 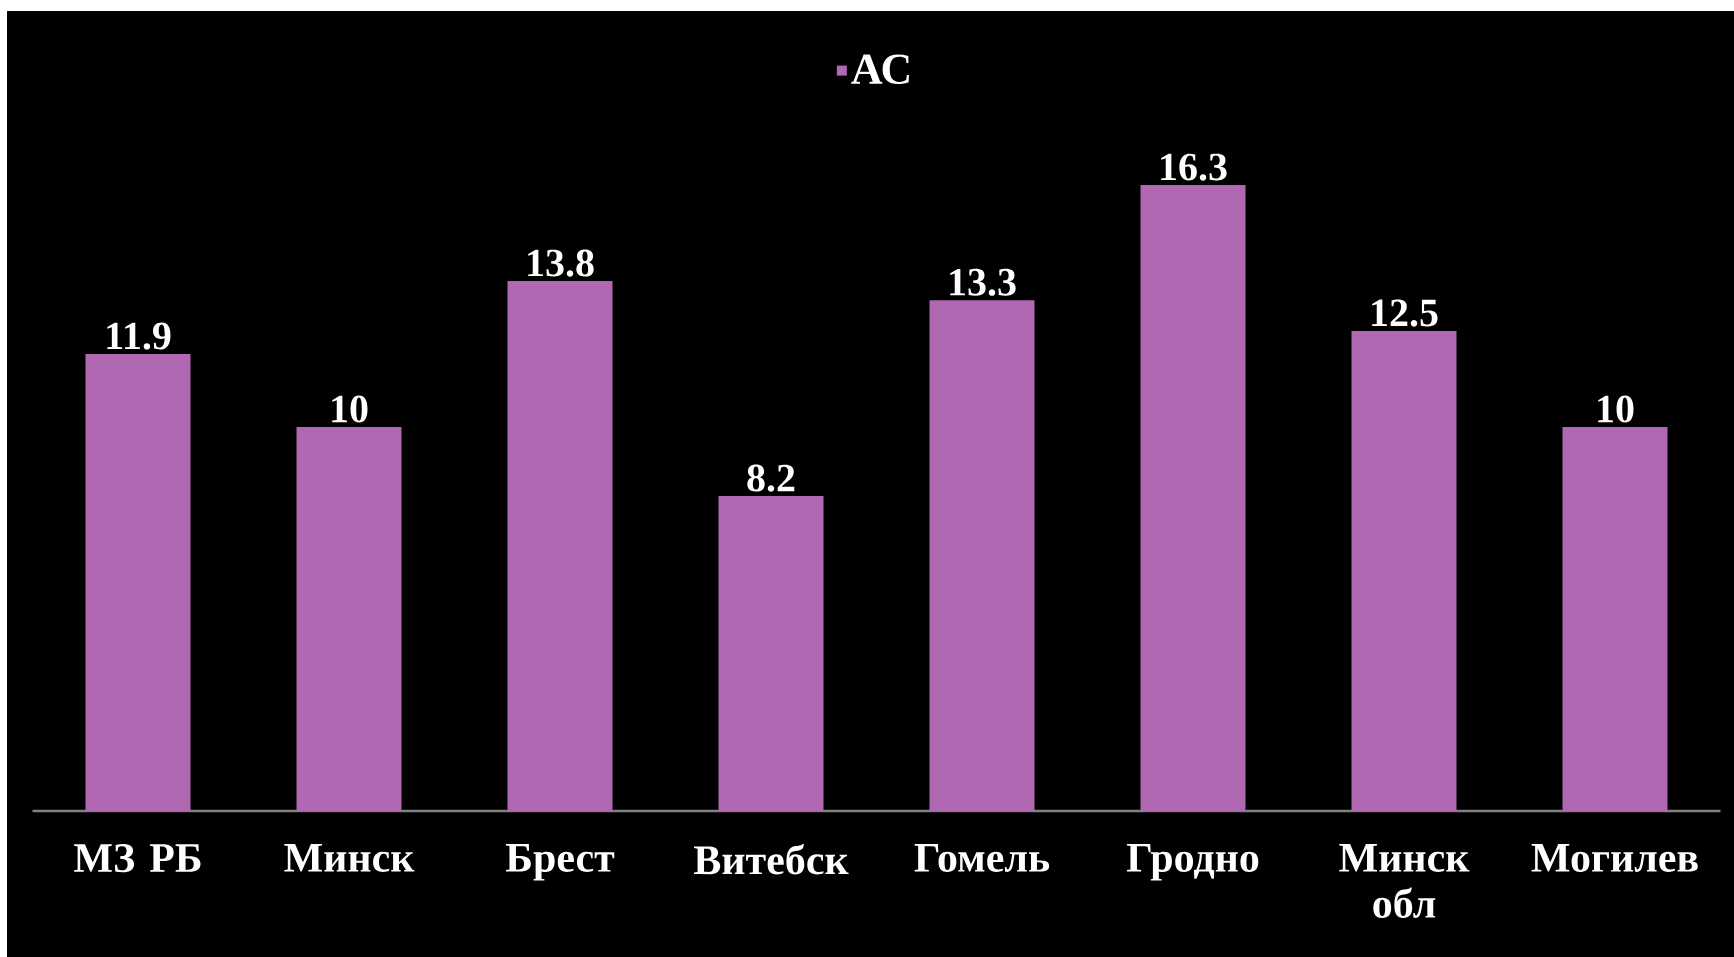 What do you see at coordinates (771, 478) in the screenshot?
I see `data-label: 8.2` at bounding box center [771, 478].